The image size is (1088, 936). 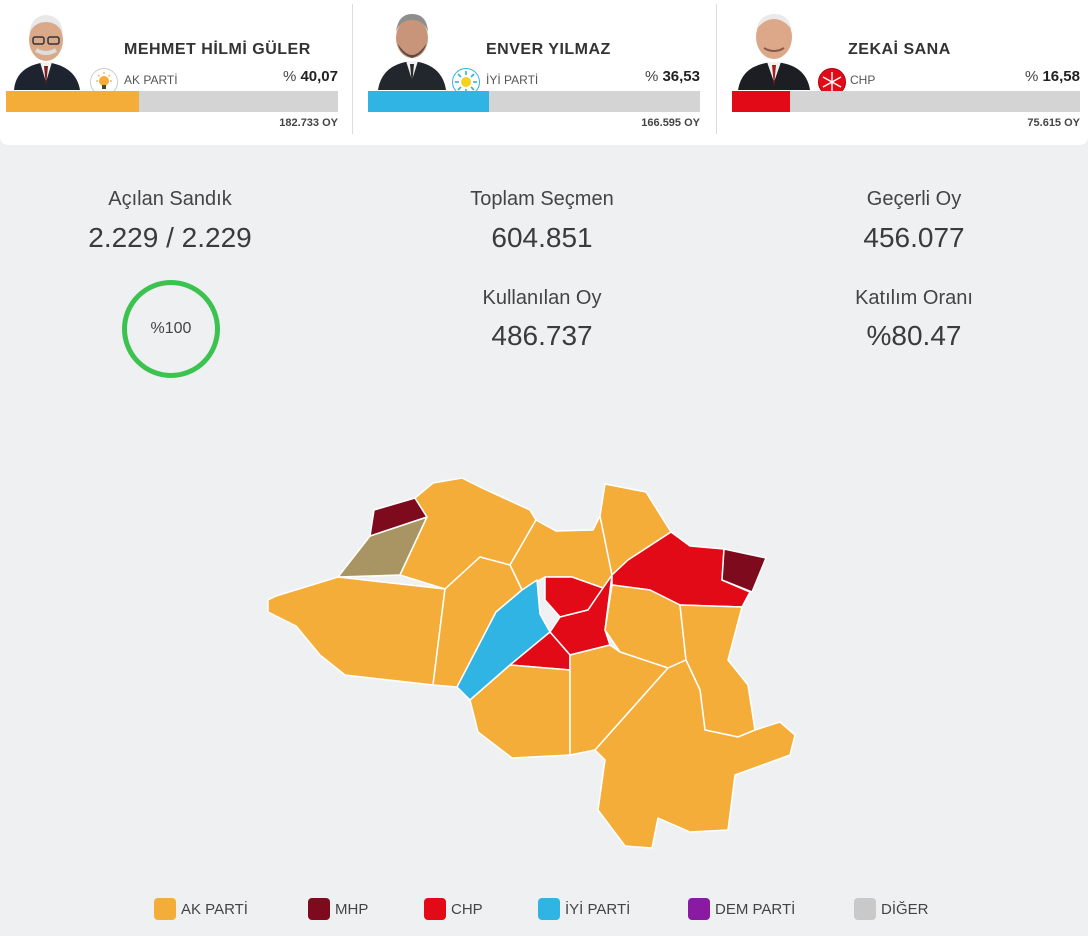 What do you see at coordinates (914, 335) in the screenshot?
I see `turnout-value: %80.47` at bounding box center [914, 335].